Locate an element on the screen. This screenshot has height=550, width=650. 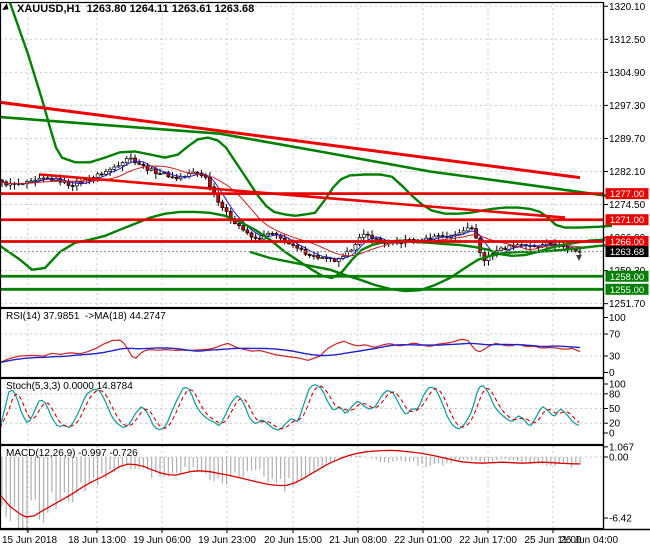
svg-text: 30 is located at coordinates (615, 357).